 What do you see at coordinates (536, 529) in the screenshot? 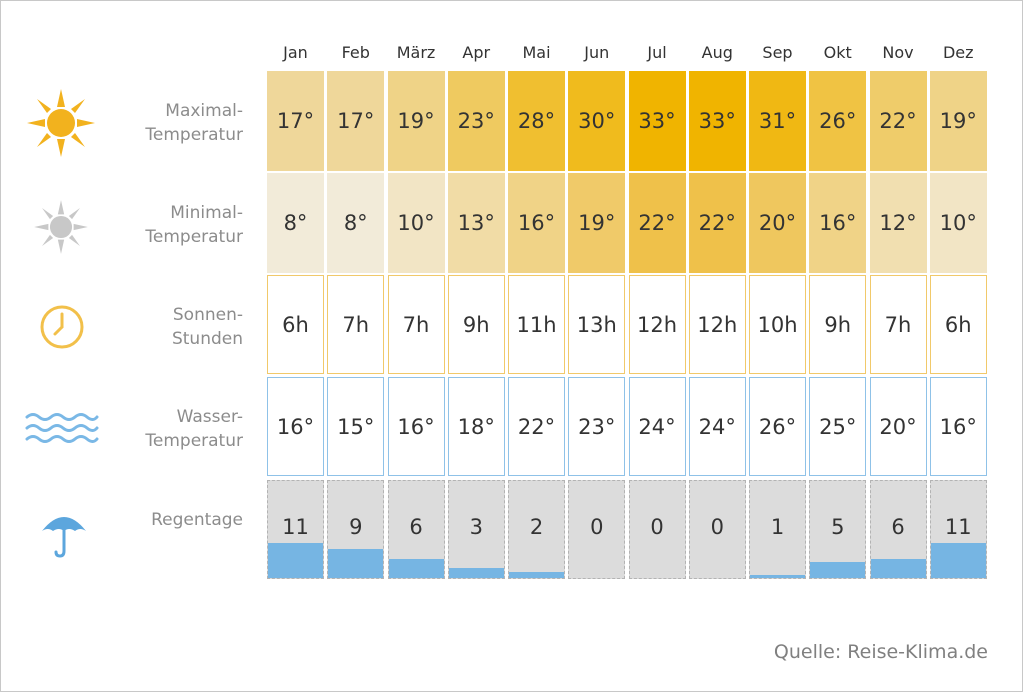
I see `cell-rain: 2` at bounding box center [536, 529].